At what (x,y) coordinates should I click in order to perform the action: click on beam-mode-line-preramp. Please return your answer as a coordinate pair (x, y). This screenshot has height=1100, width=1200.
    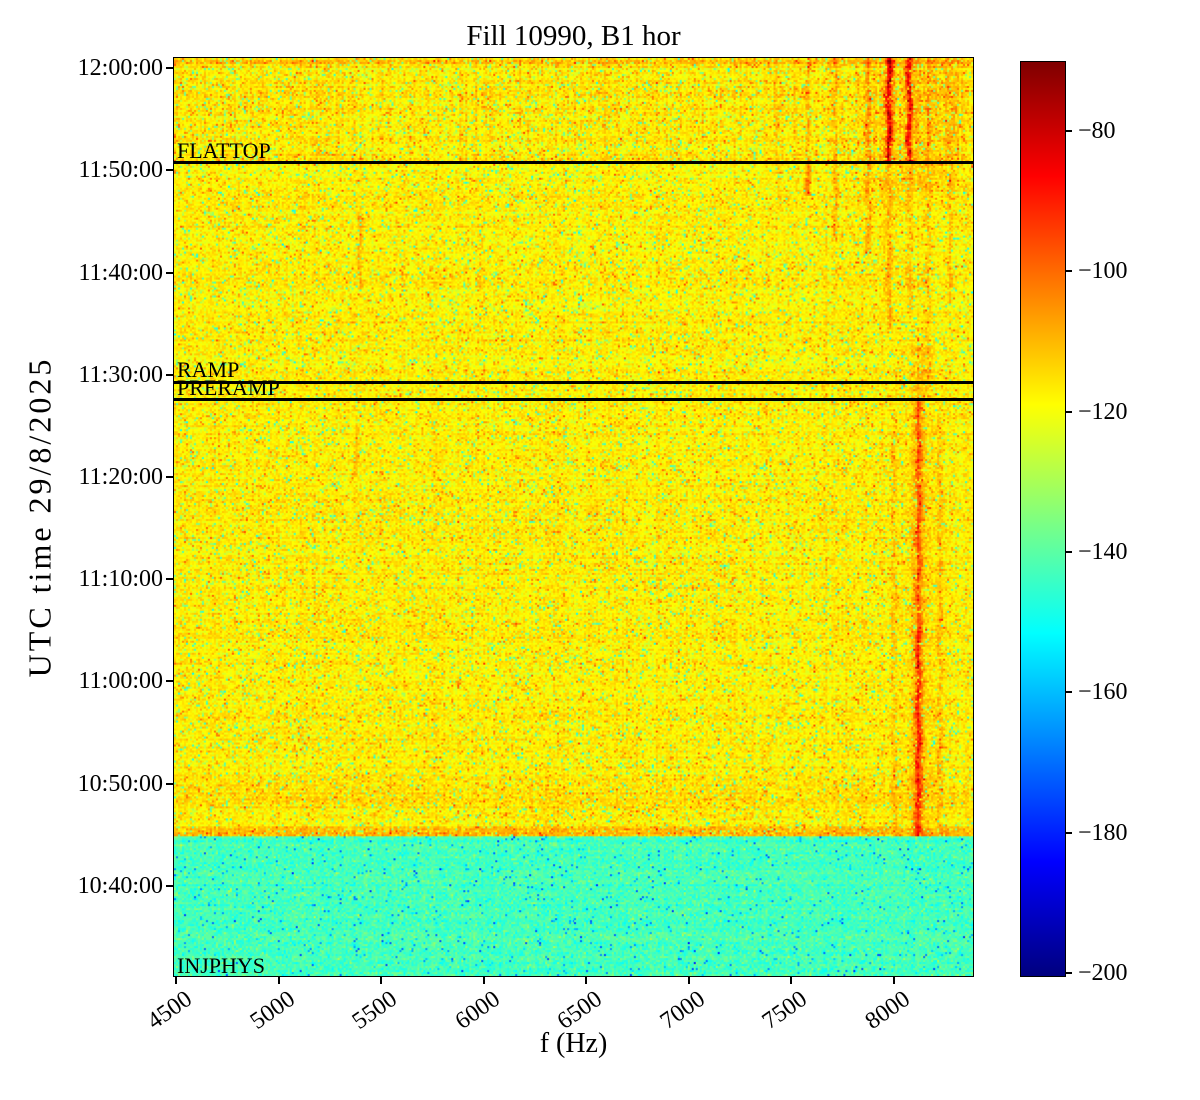
    Looking at the image, I should click on (573, 400).